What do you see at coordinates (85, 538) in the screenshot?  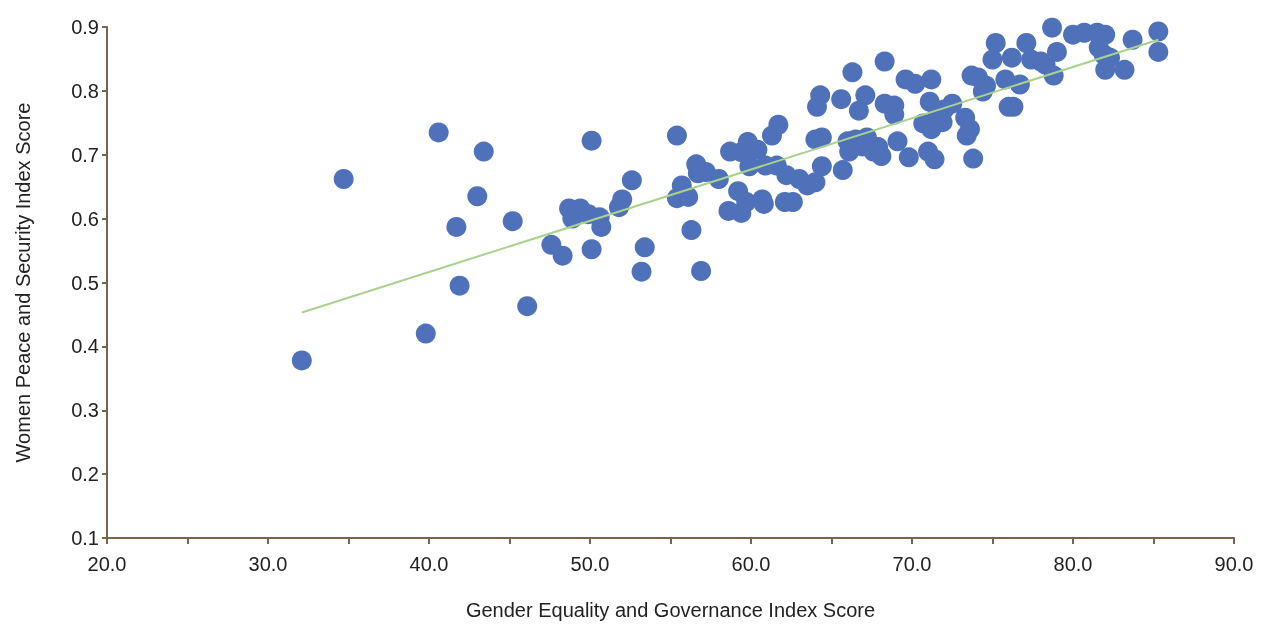 I see `y-tick-label: 0.1` at bounding box center [85, 538].